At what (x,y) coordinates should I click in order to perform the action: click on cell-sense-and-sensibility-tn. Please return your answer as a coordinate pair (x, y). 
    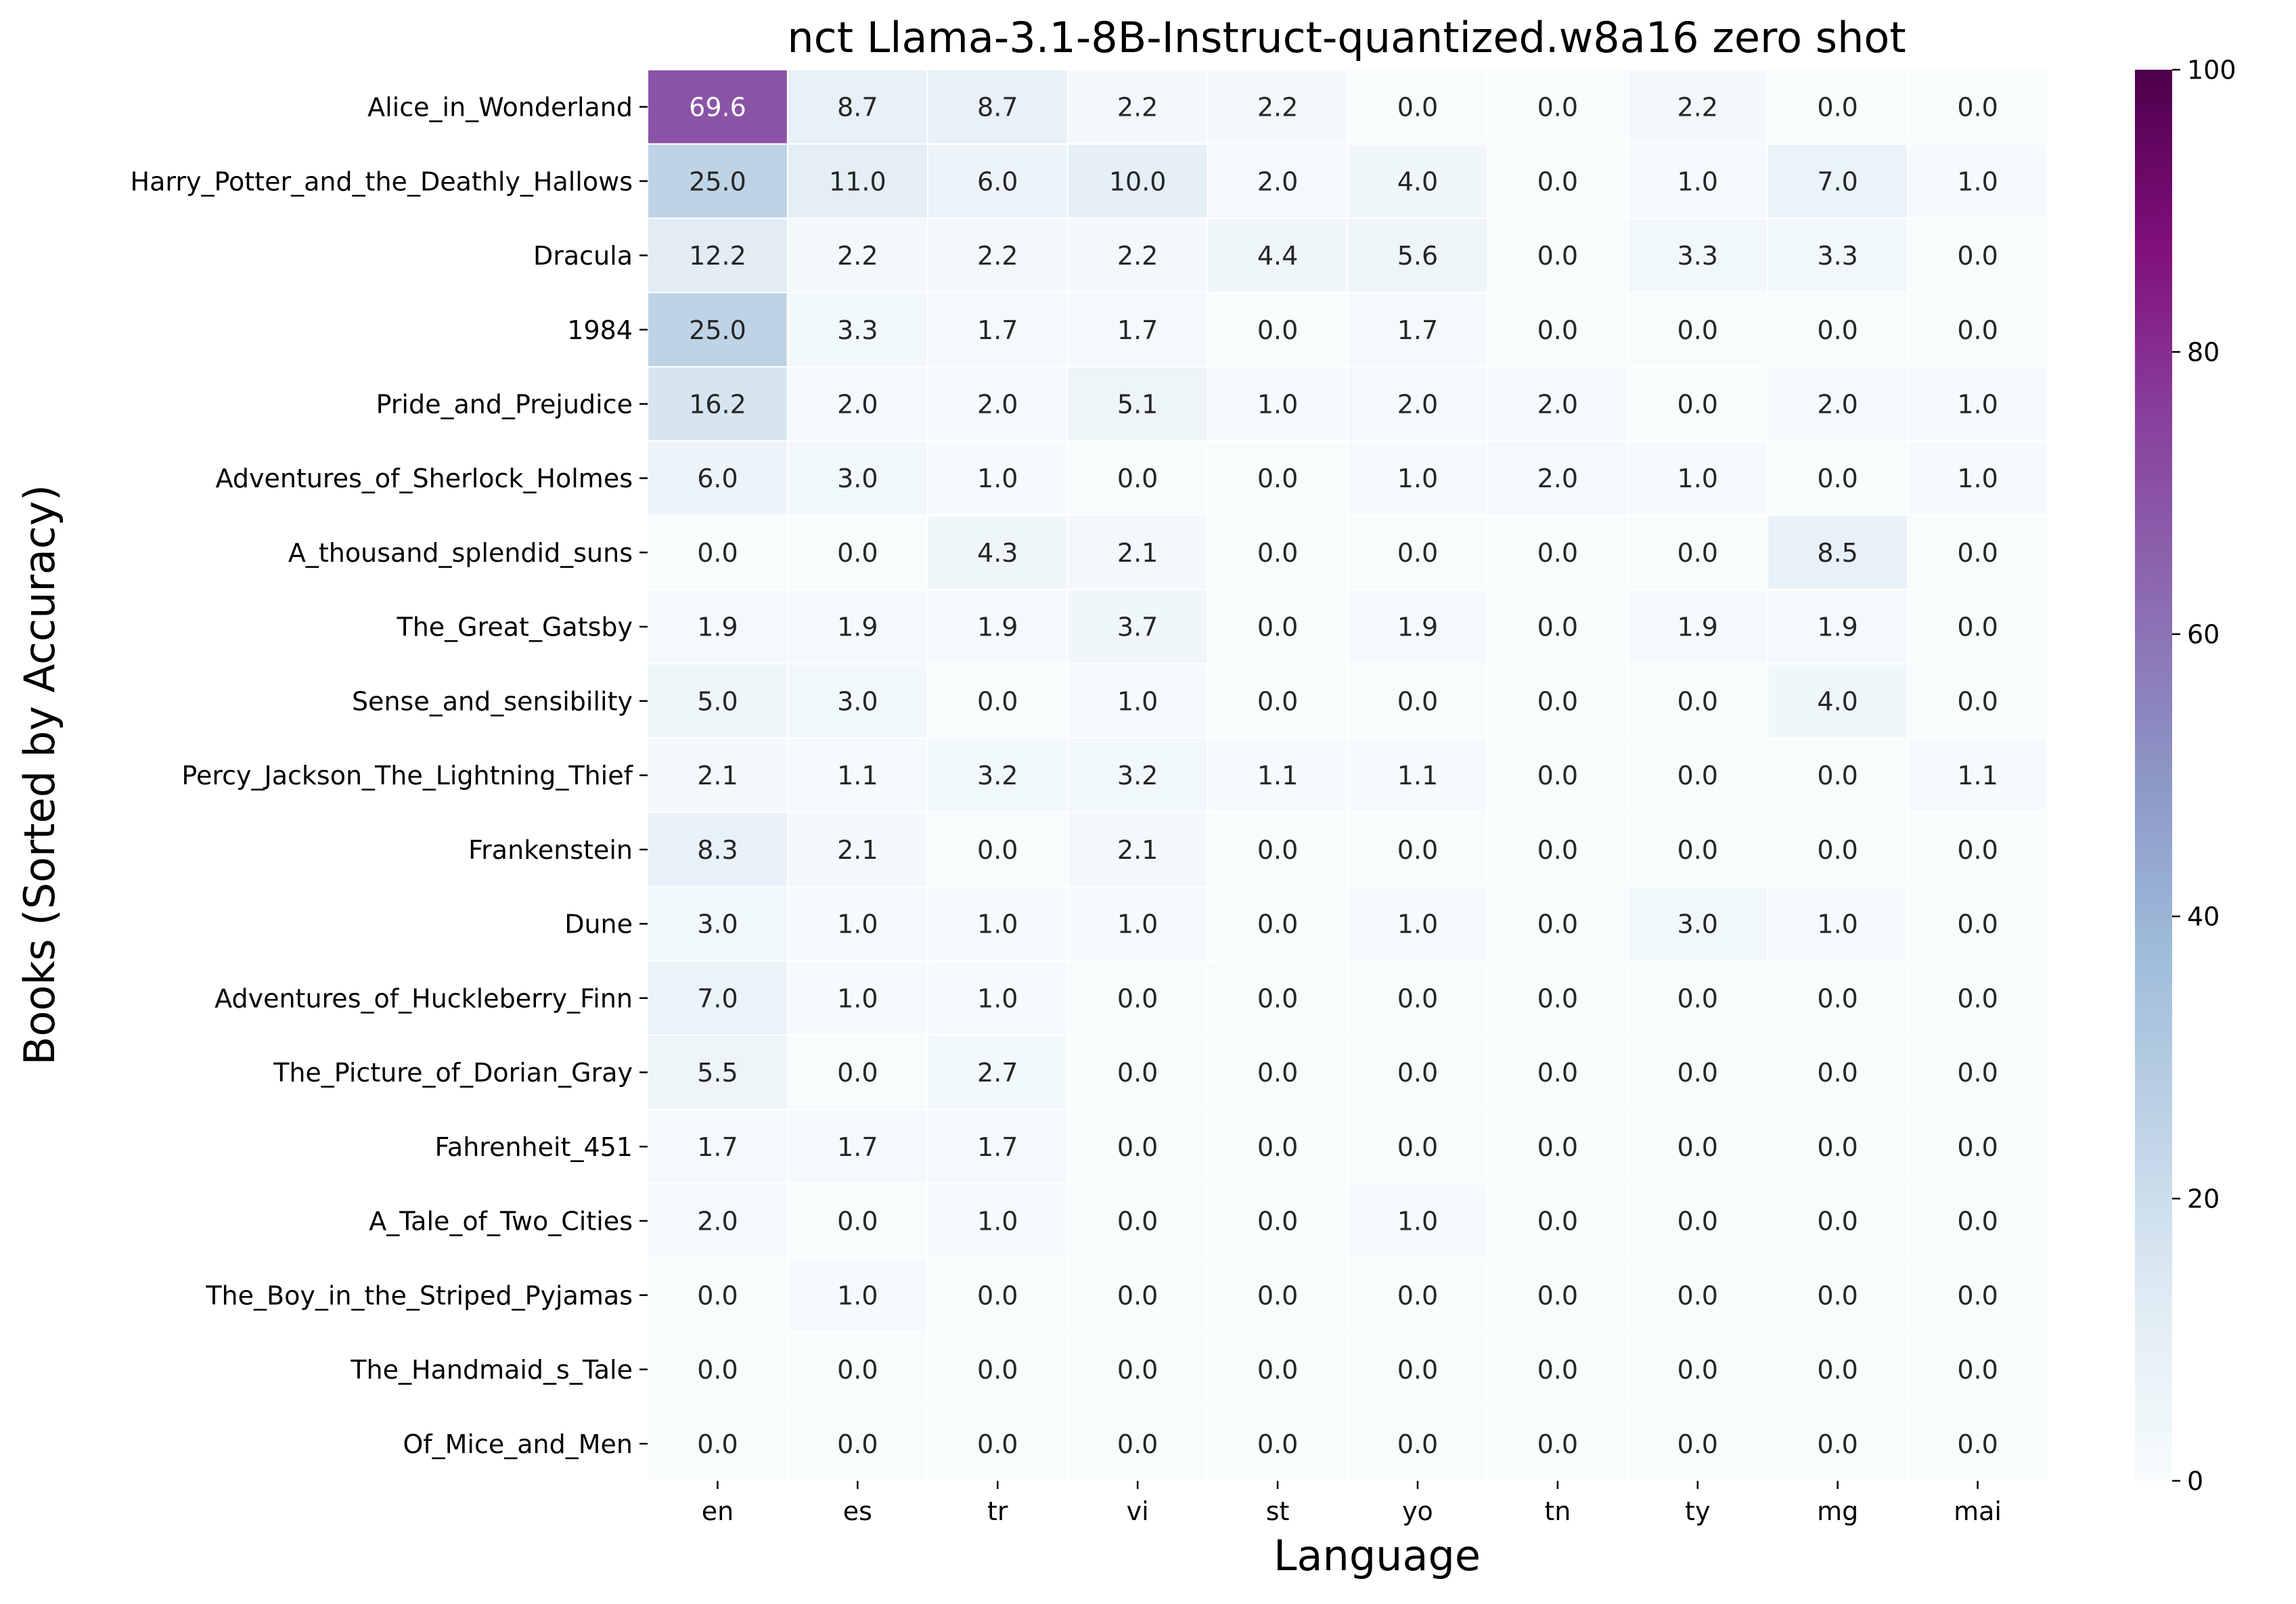
    Looking at the image, I should click on (1558, 701).